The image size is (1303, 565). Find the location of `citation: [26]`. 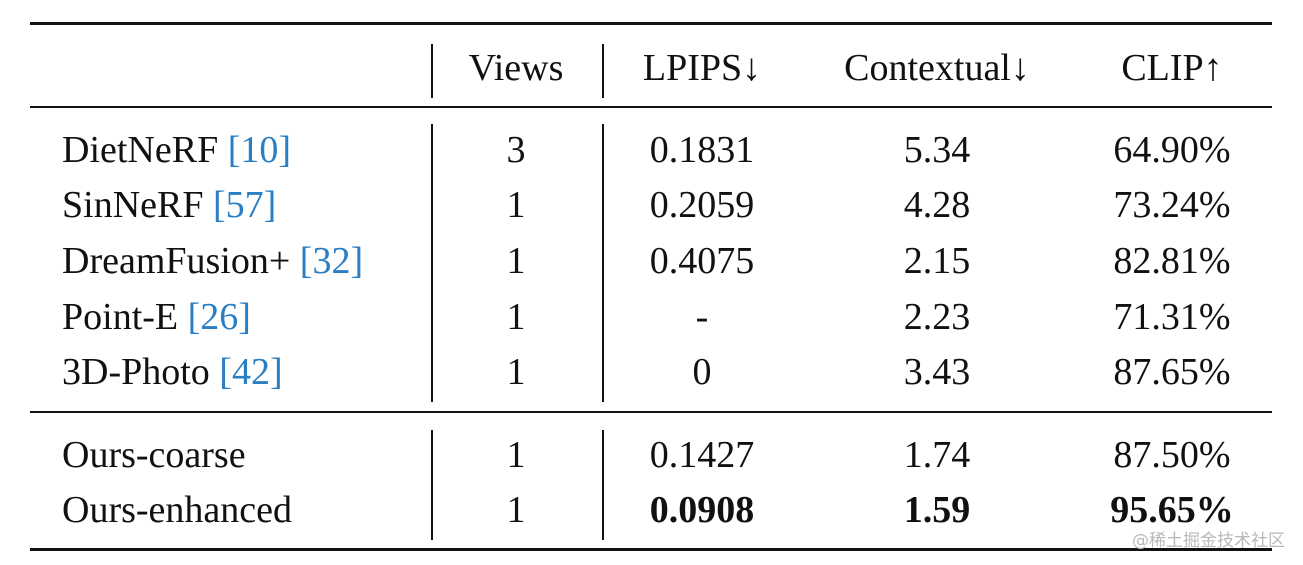

citation: [26] is located at coordinates (219, 317).